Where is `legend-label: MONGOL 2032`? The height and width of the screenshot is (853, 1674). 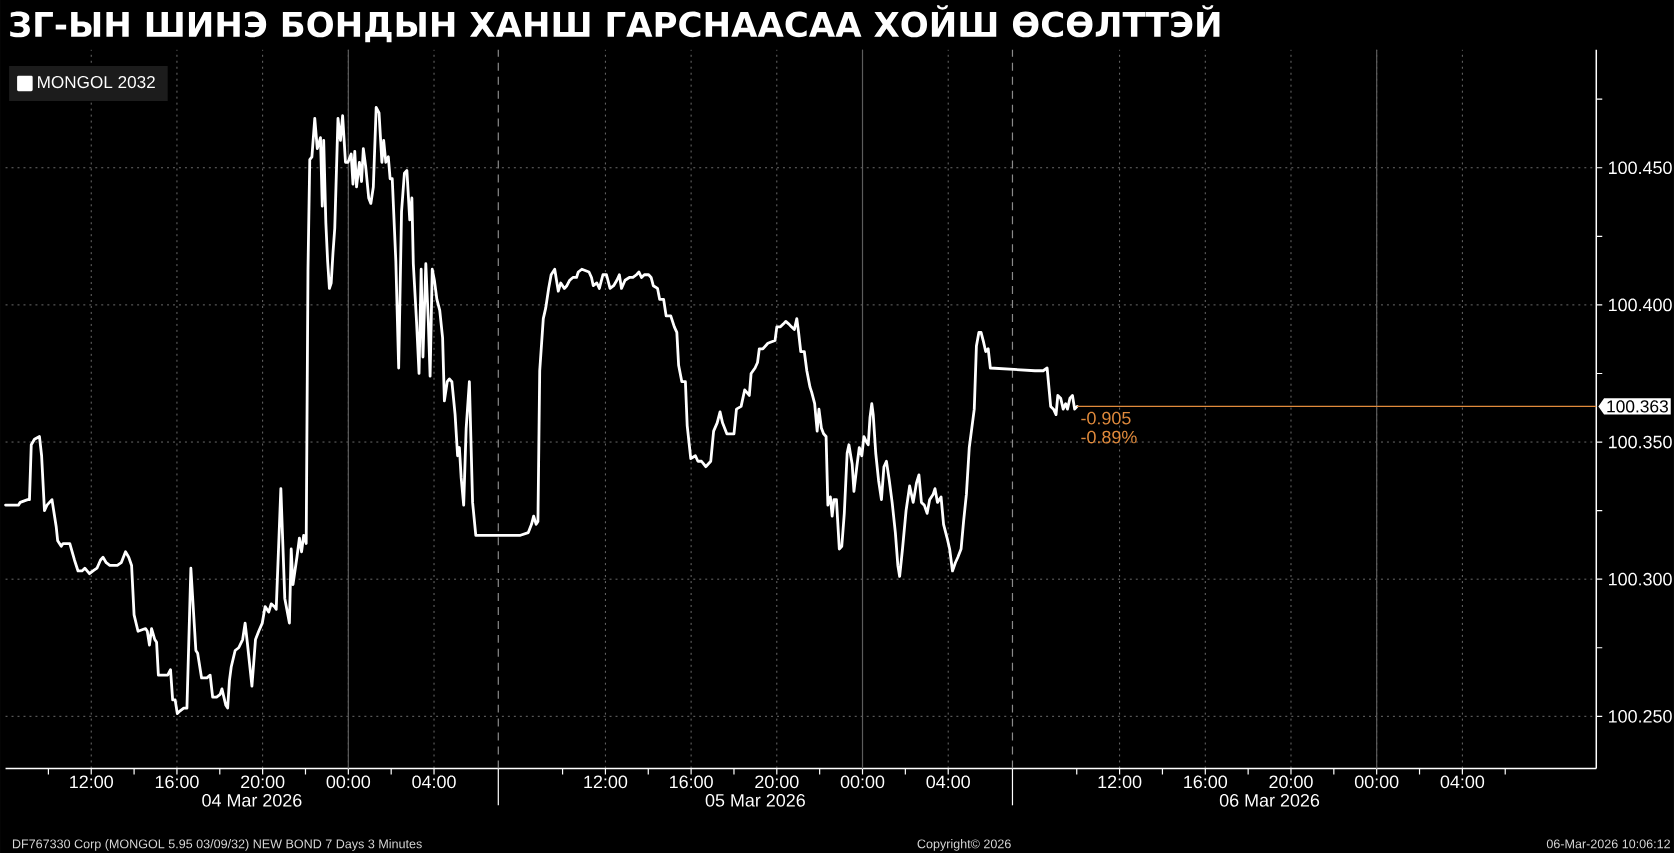
legend-label: MONGOL 2032 is located at coordinates (96, 82).